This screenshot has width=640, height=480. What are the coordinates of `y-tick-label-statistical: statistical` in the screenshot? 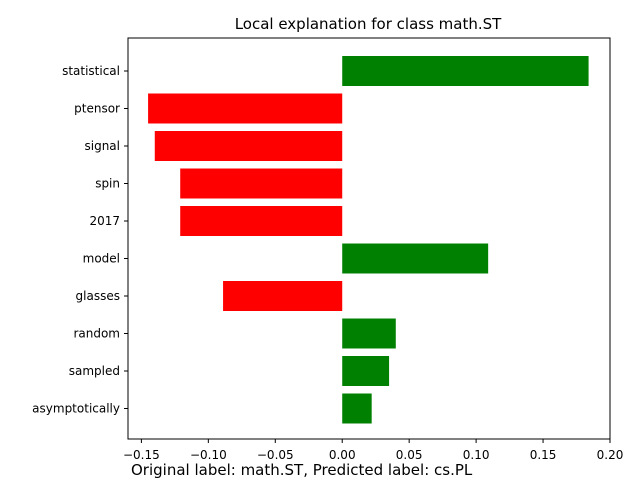 It's located at (91, 71).